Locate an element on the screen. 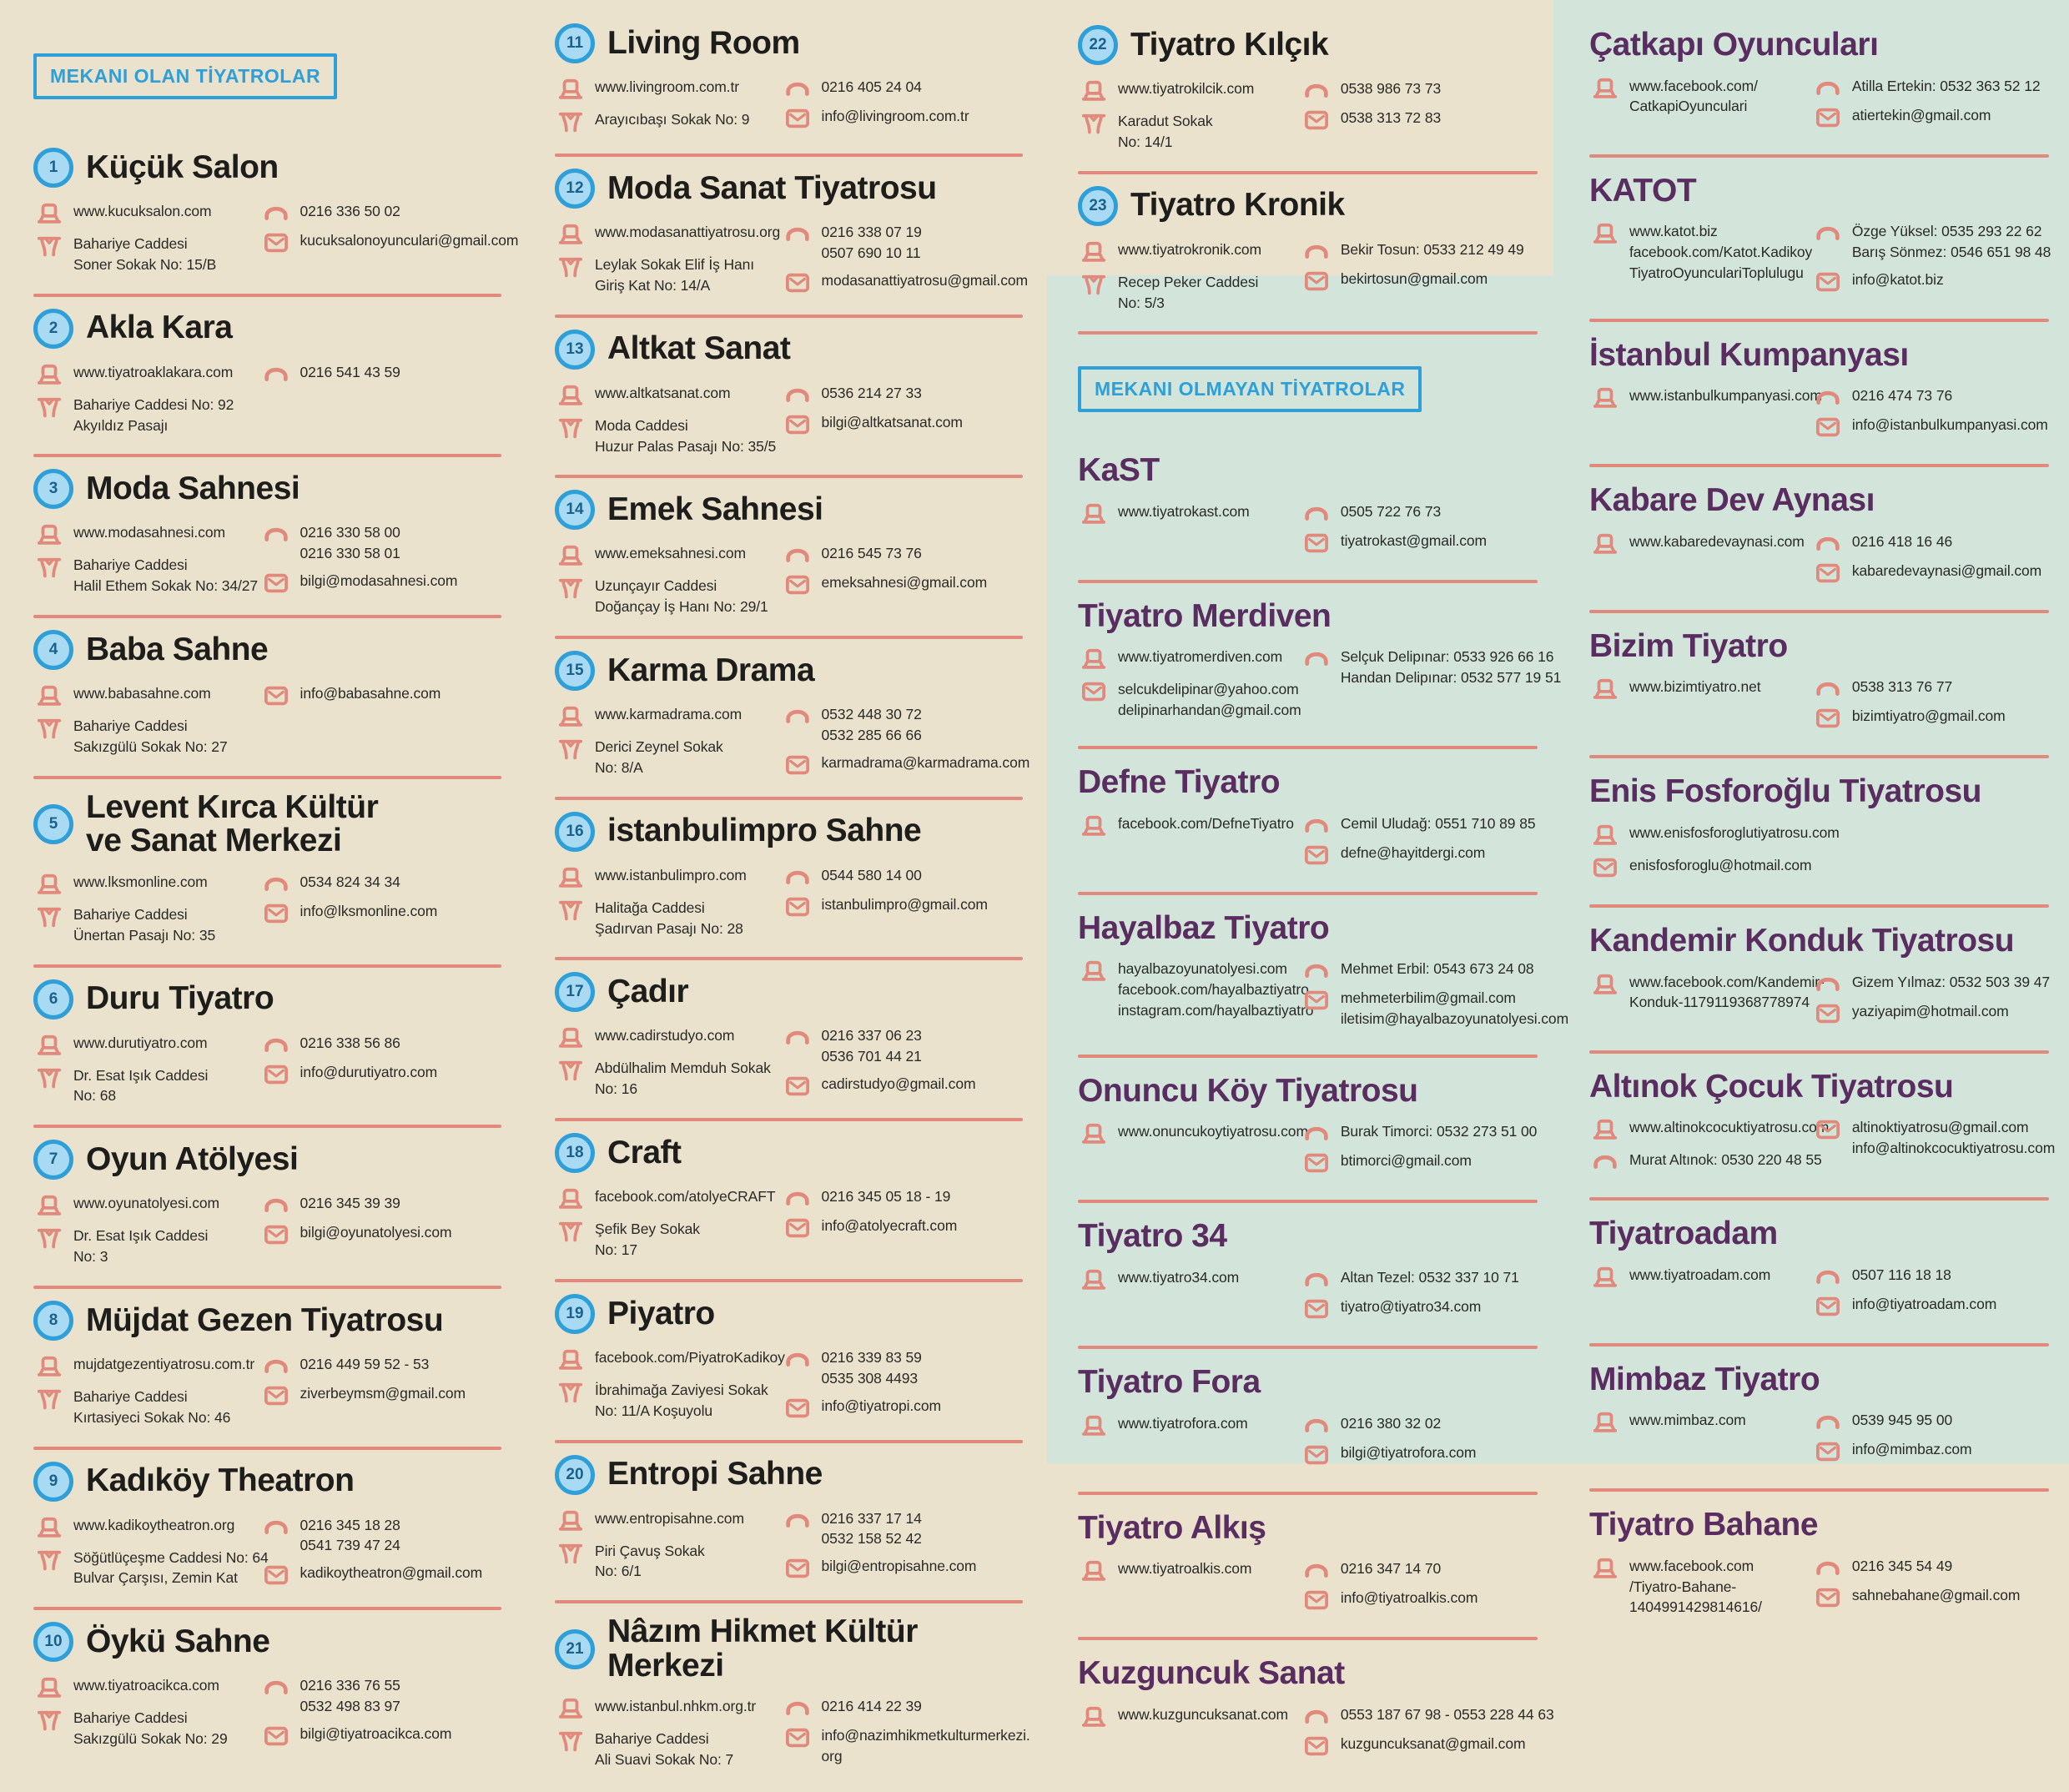 The height and width of the screenshot is (1792, 2069). email-line: info@livingroom.com.tr is located at coordinates (895, 116).